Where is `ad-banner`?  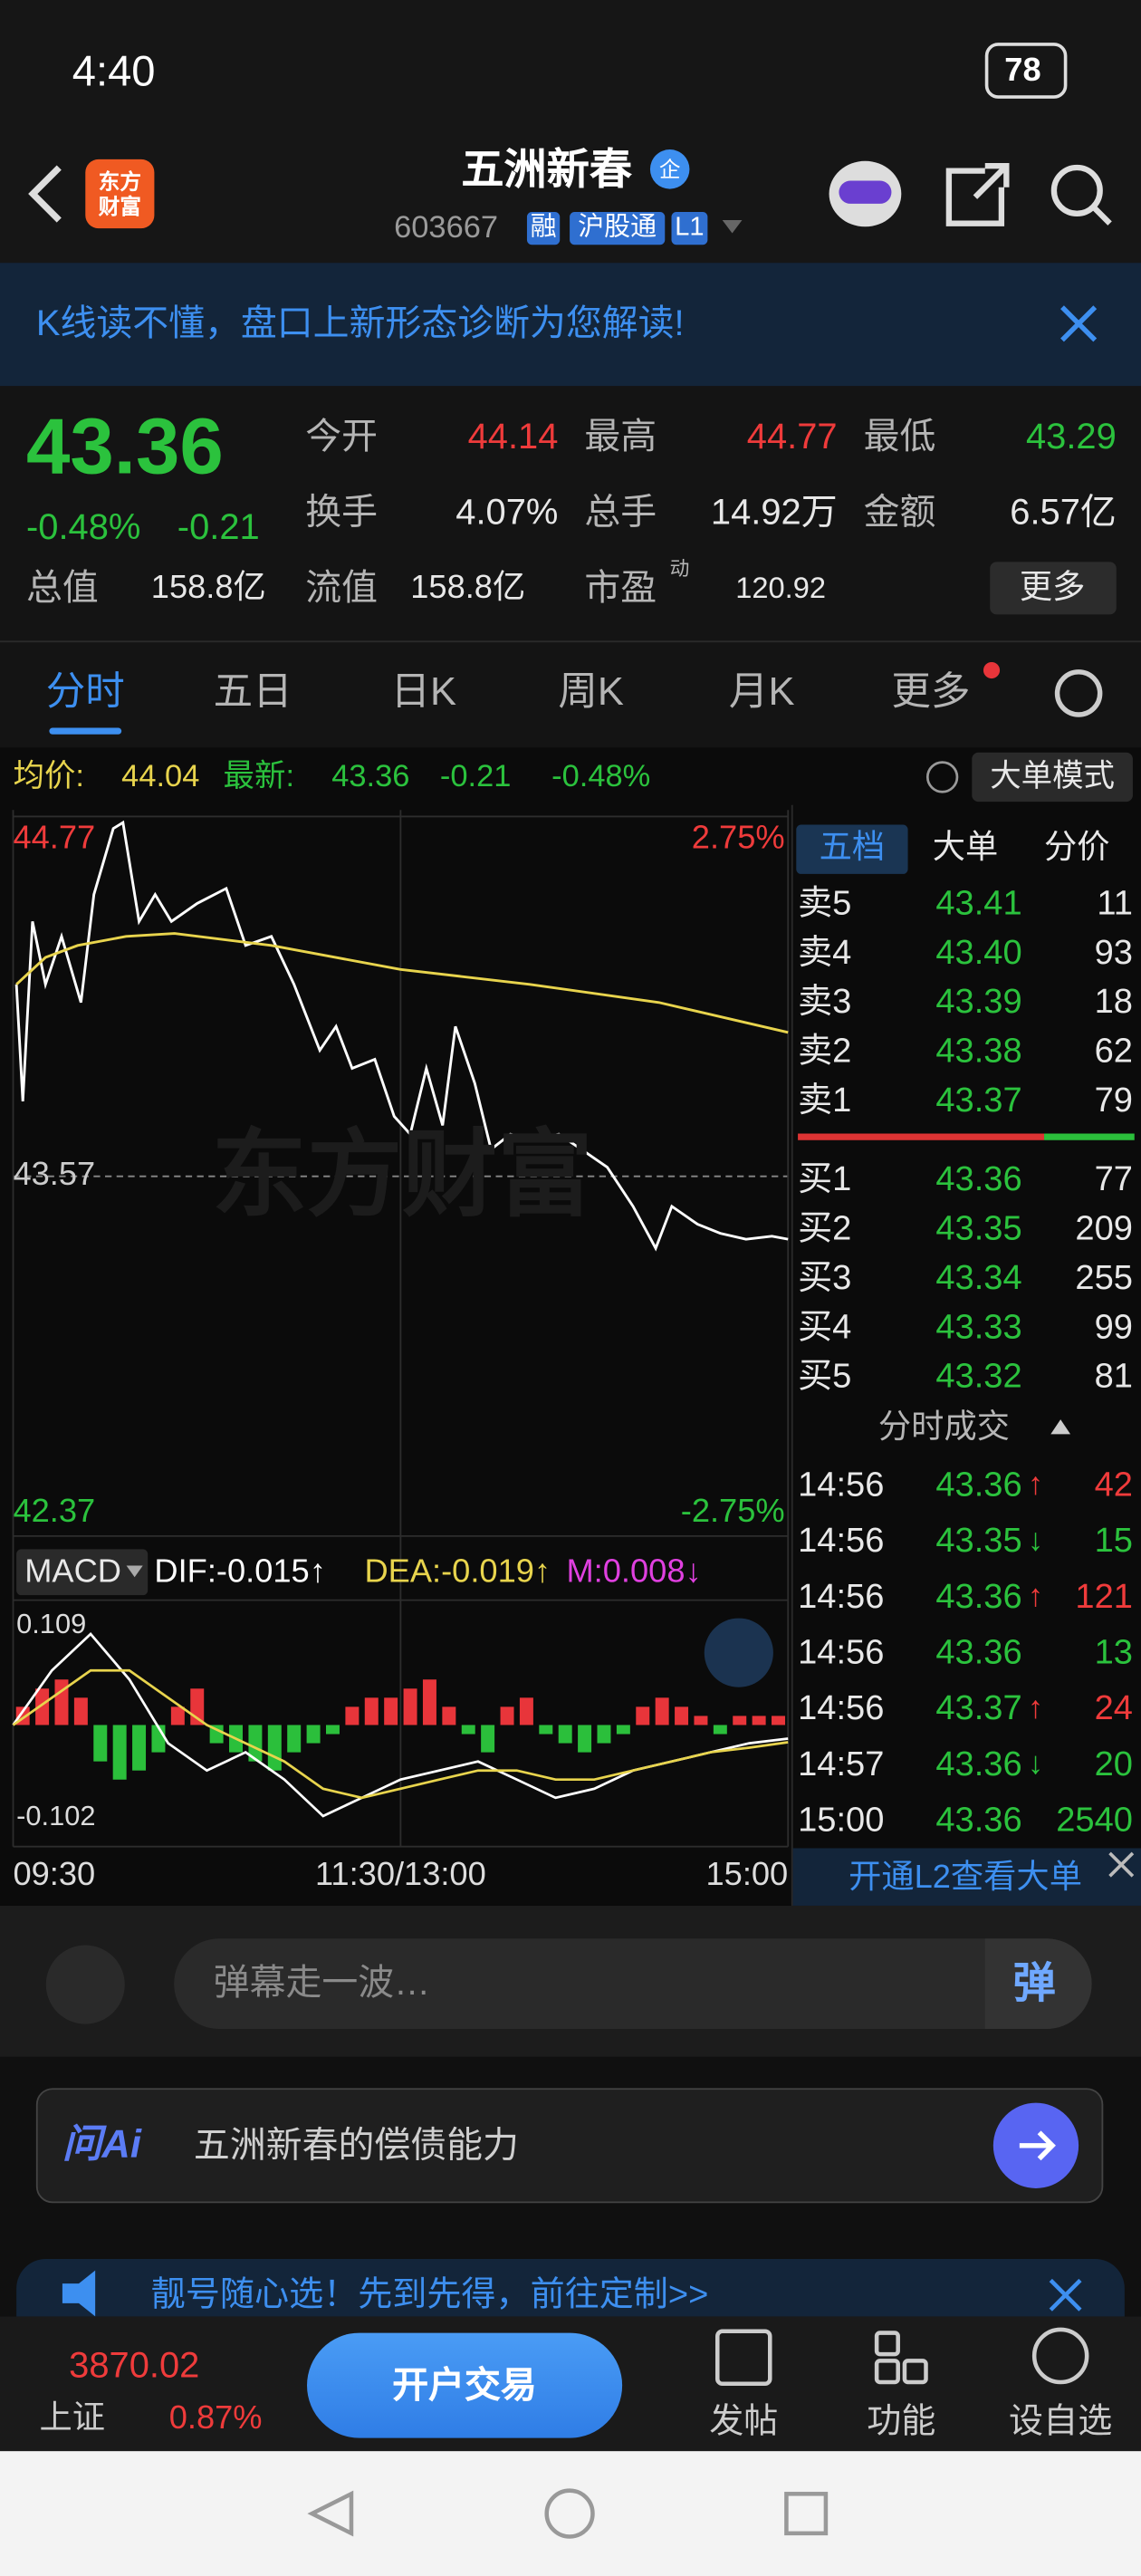
ad-banner is located at coordinates (570, 2291).